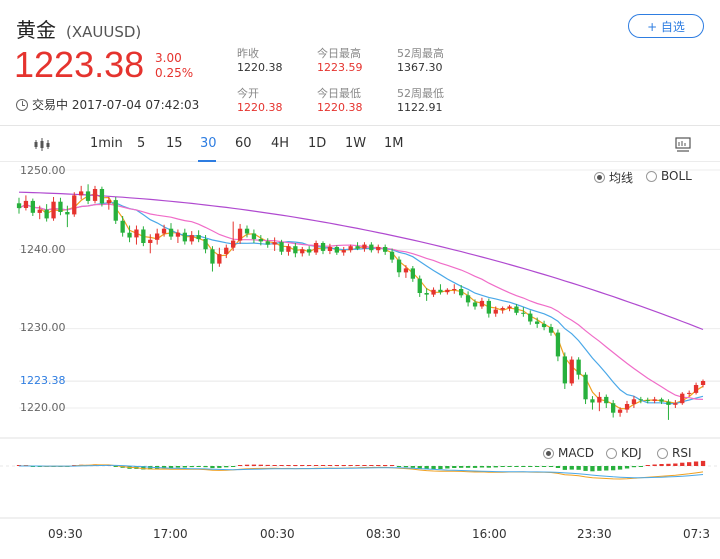 Image resolution: width=720 pixels, height=559 pixels. Describe the element at coordinates (248, 53) in the screenshot. I see `stat-label: 昨收` at that location.